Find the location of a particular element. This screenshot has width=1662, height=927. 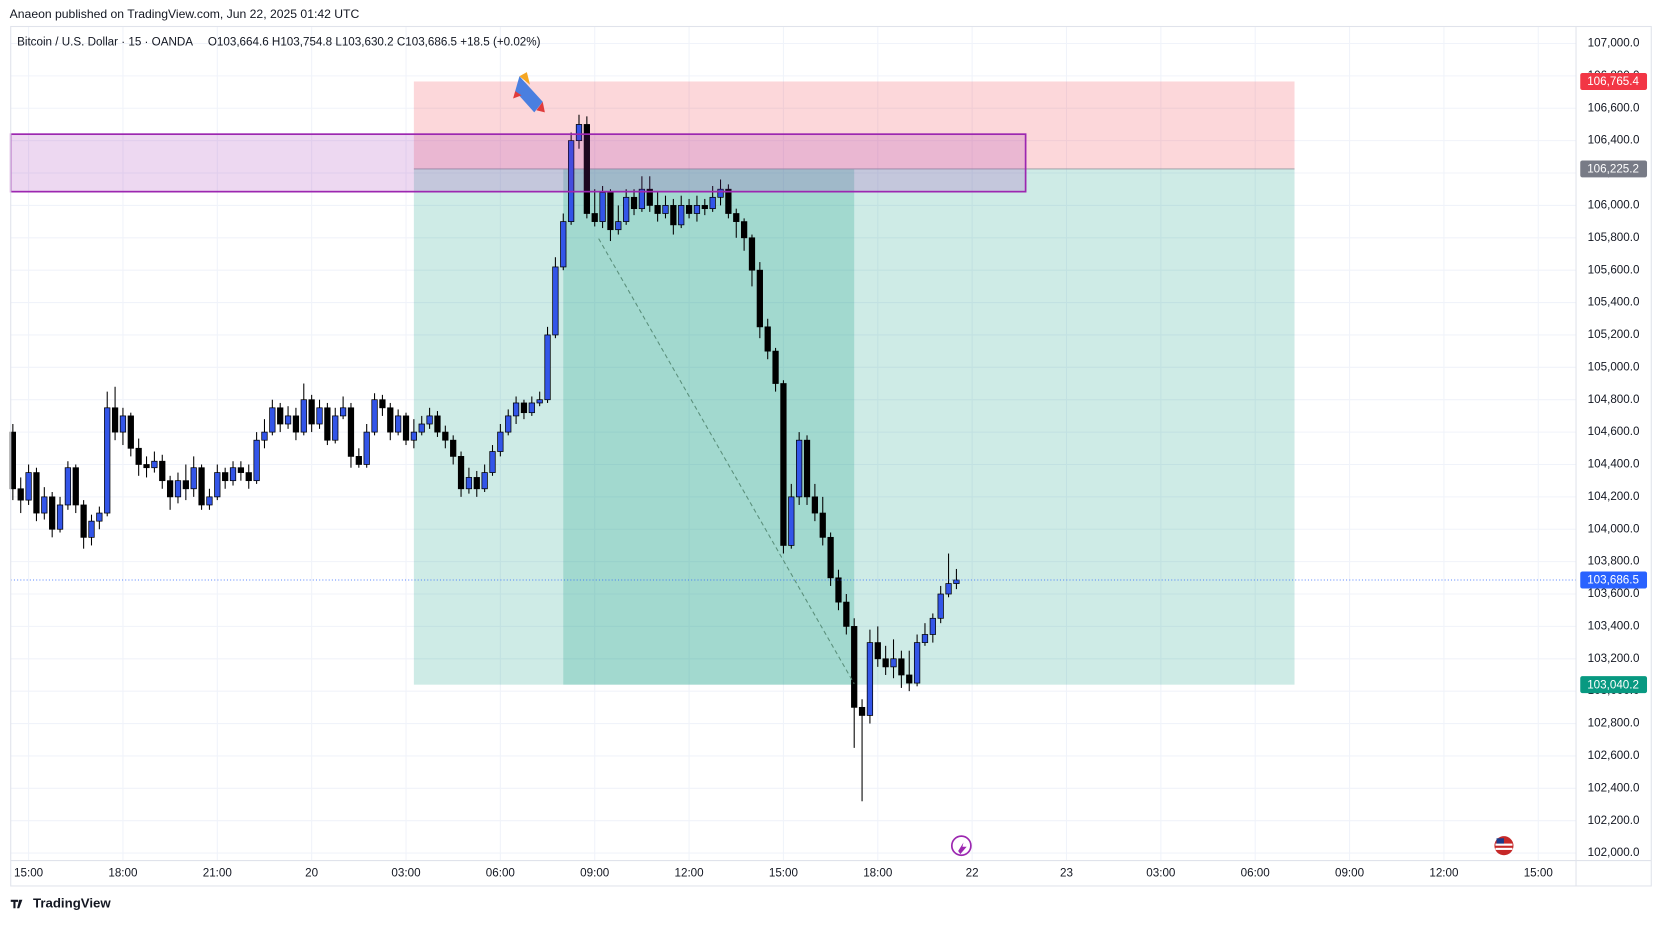

replay-icon is located at coordinates (961, 846).